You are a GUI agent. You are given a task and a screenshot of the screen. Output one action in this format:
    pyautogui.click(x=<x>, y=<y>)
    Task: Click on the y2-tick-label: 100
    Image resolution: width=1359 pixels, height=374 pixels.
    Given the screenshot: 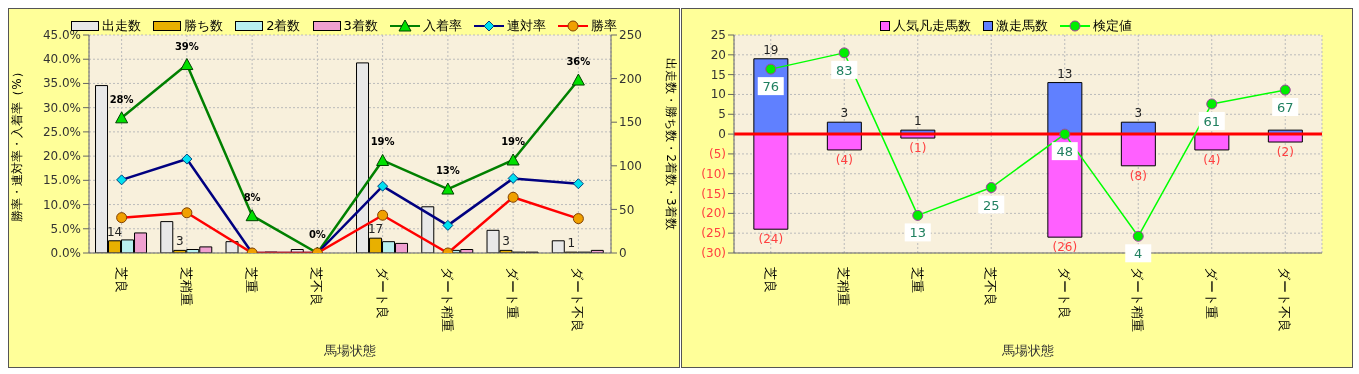 What is the action you would take?
    pyautogui.click(x=630, y=166)
    